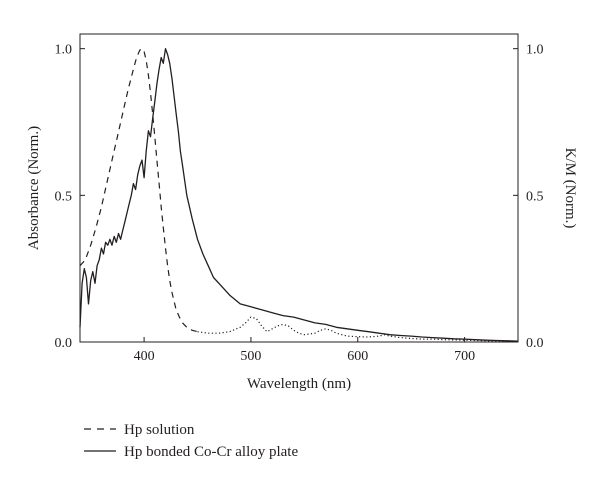  Describe the element at coordinates (64, 50) in the screenshot. I see `y-tick-label-left: 1.0` at that location.